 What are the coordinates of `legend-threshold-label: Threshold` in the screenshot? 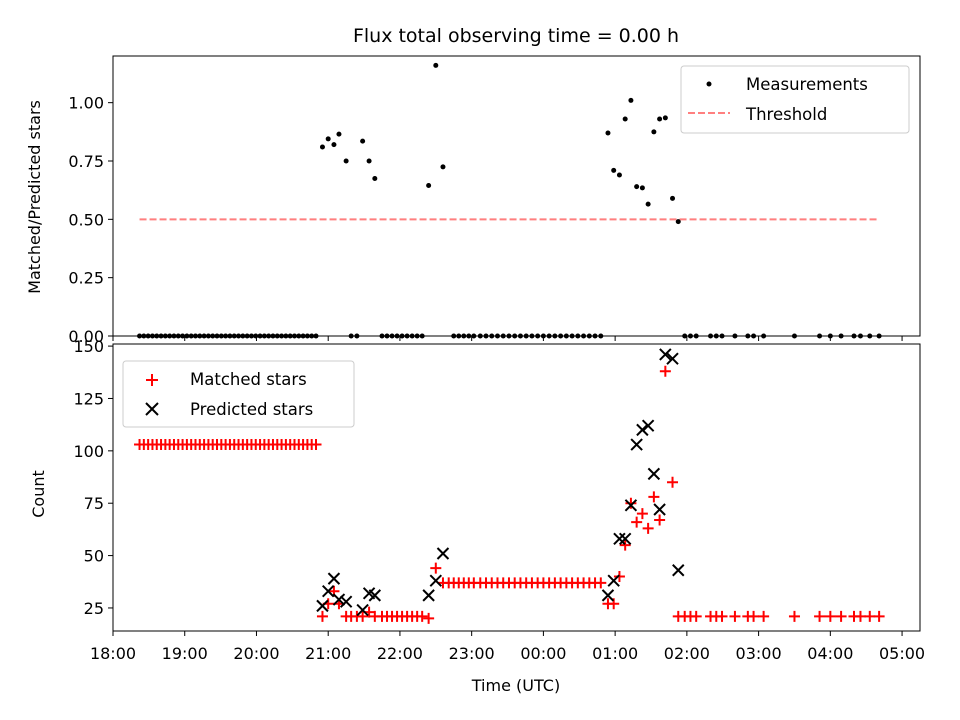 It's located at (786, 114).